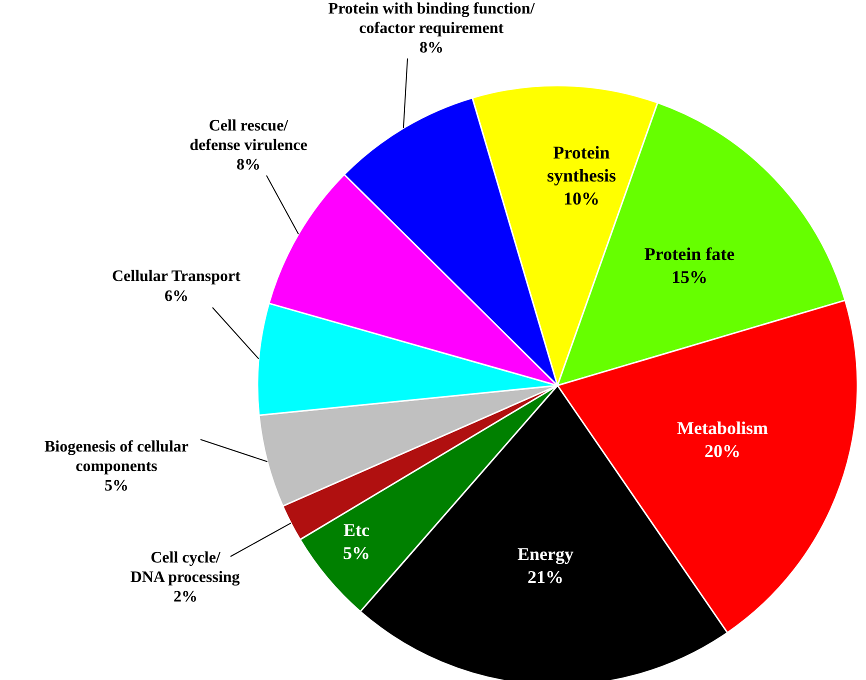 Image resolution: width=866 pixels, height=680 pixels. What do you see at coordinates (249, 135) in the screenshot?
I see `slice-label: Cell rescue/ defense virulence` at bounding box center [249, 135].